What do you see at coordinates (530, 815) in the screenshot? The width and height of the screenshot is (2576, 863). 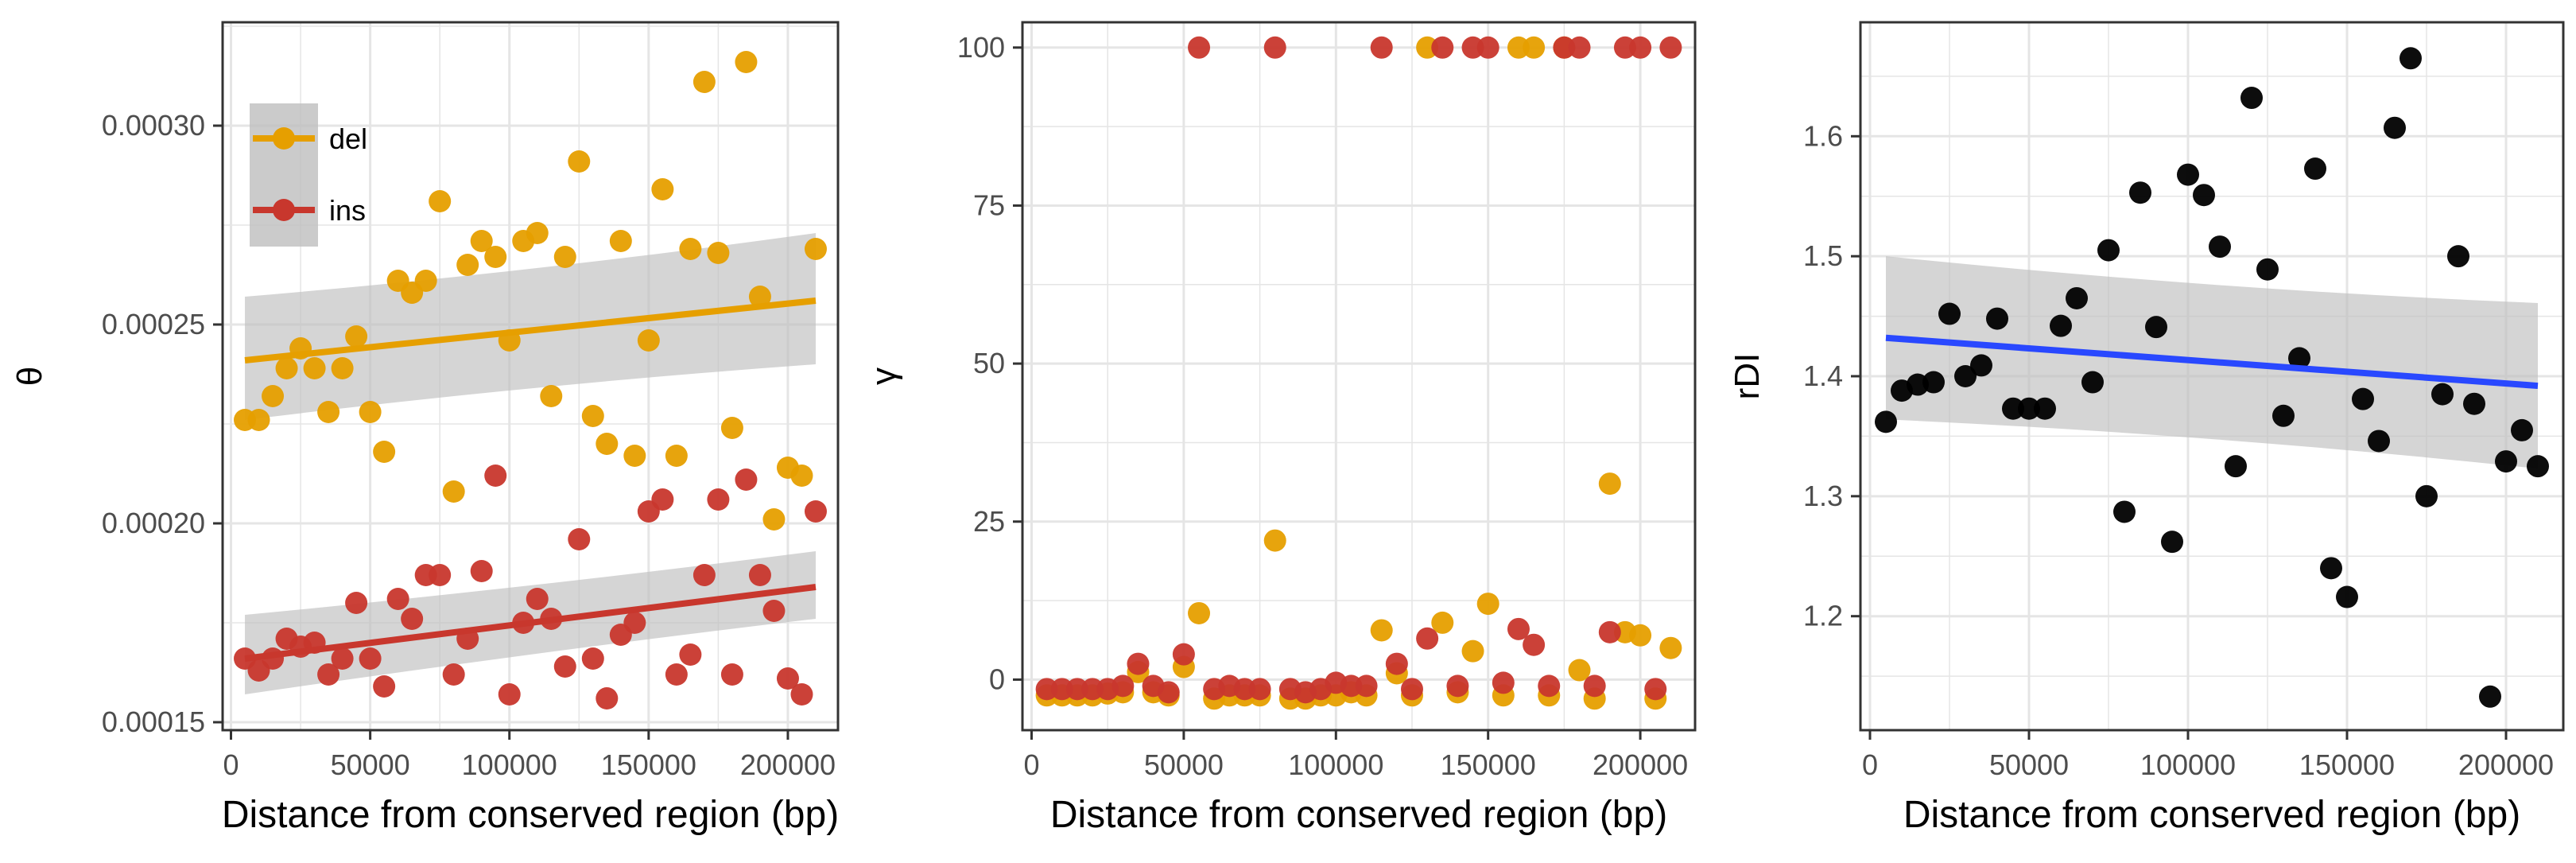 I see `x-axis-label: Distance from conserved region (bp)` at bounding box center [530, 815].